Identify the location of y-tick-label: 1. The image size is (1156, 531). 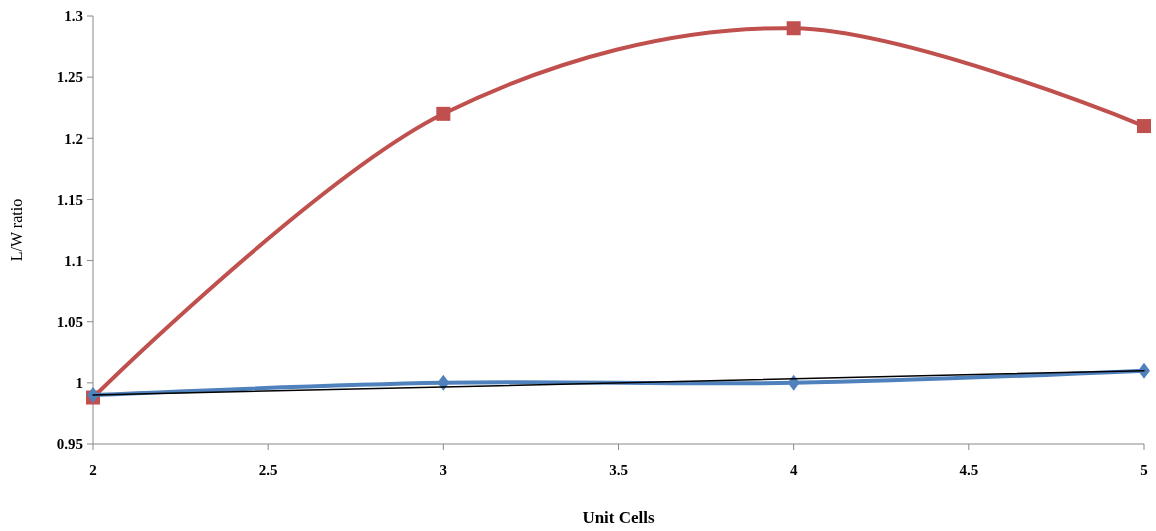
(79, 383).